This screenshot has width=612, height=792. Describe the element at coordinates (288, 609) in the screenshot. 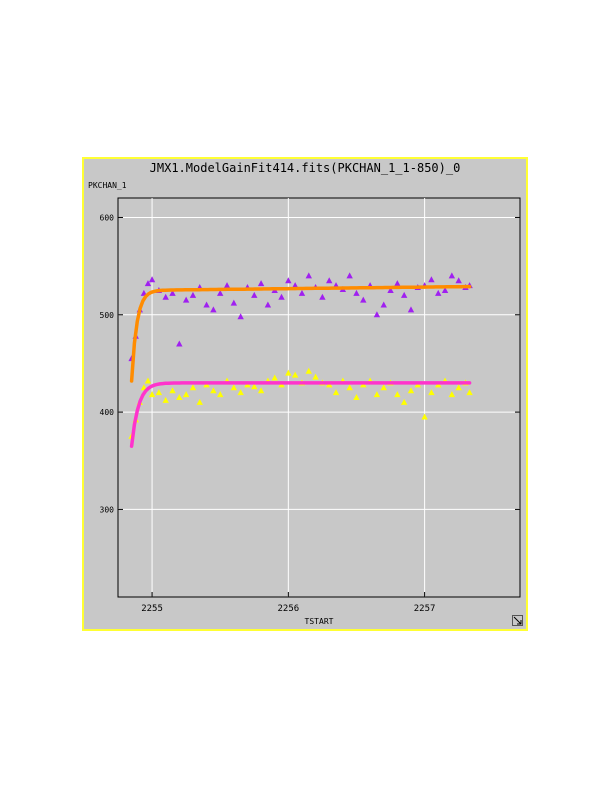

I see `x-tick-label: 2256` at that location.